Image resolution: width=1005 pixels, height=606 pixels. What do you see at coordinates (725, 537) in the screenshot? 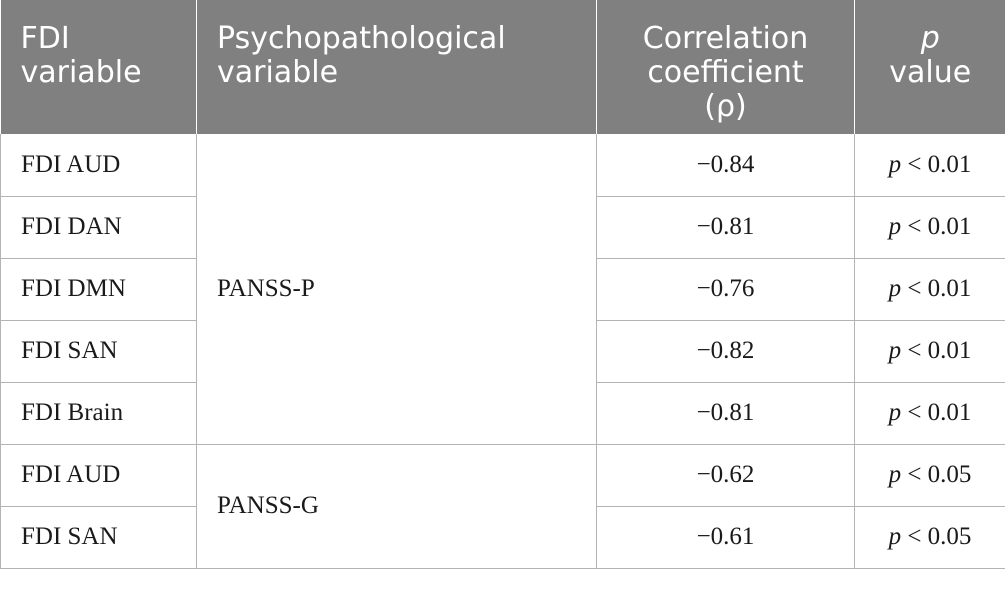
I see `rho-cell: −0.61` at bounding box center [725, 537].